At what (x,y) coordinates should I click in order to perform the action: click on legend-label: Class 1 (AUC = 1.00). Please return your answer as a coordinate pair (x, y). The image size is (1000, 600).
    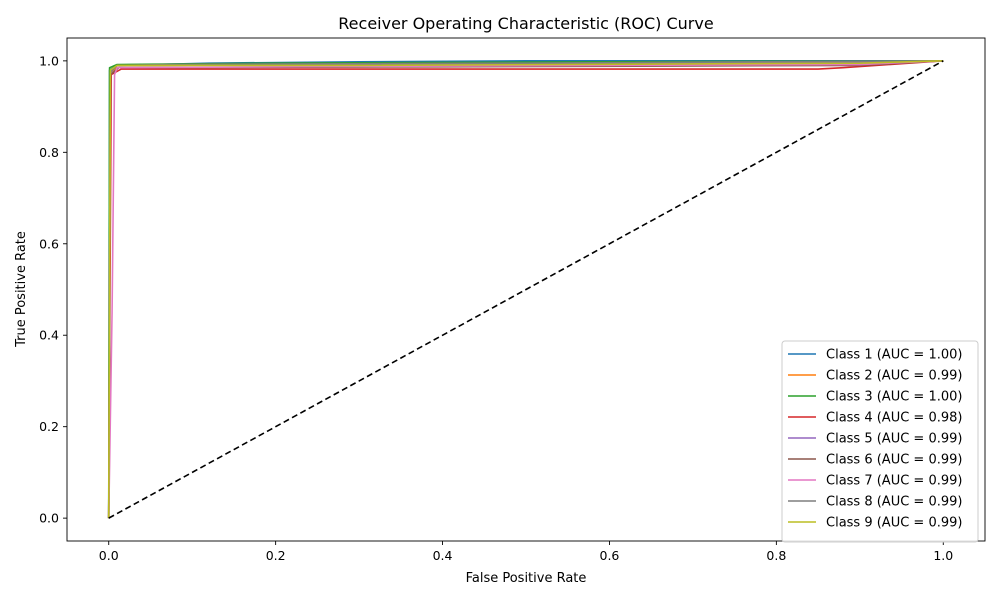
    Looking at the image, I should click on (894, 355).